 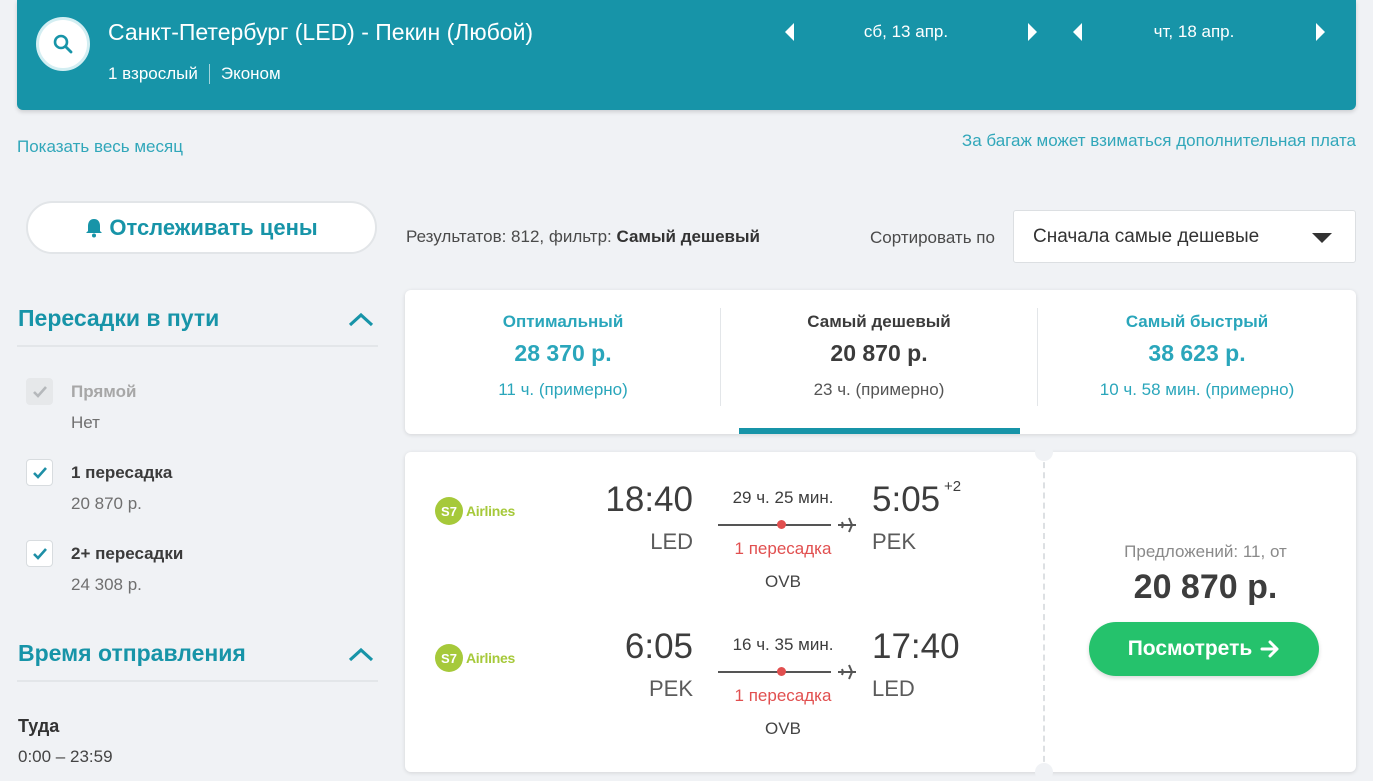 I want to click on arrow-right-icon, so click(x=1269, y=649).